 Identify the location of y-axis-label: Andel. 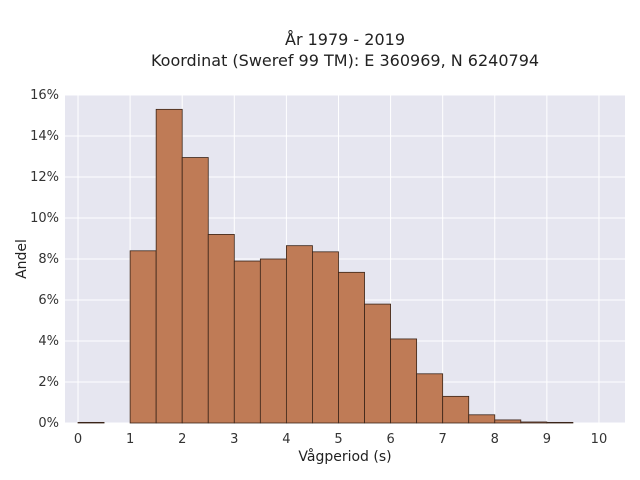
(22, 259).